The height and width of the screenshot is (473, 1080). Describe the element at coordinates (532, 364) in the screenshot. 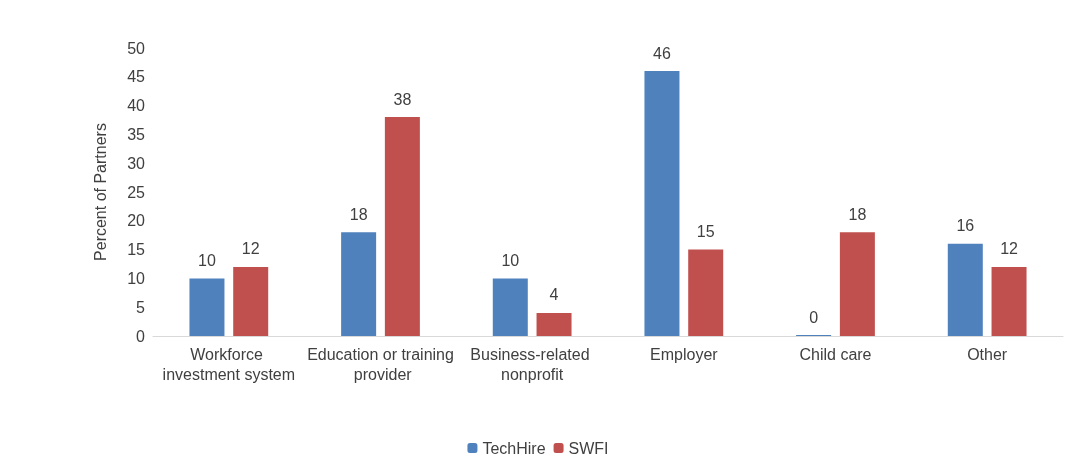

I see `x-tick-label: Business-related nonprofit` at that location.